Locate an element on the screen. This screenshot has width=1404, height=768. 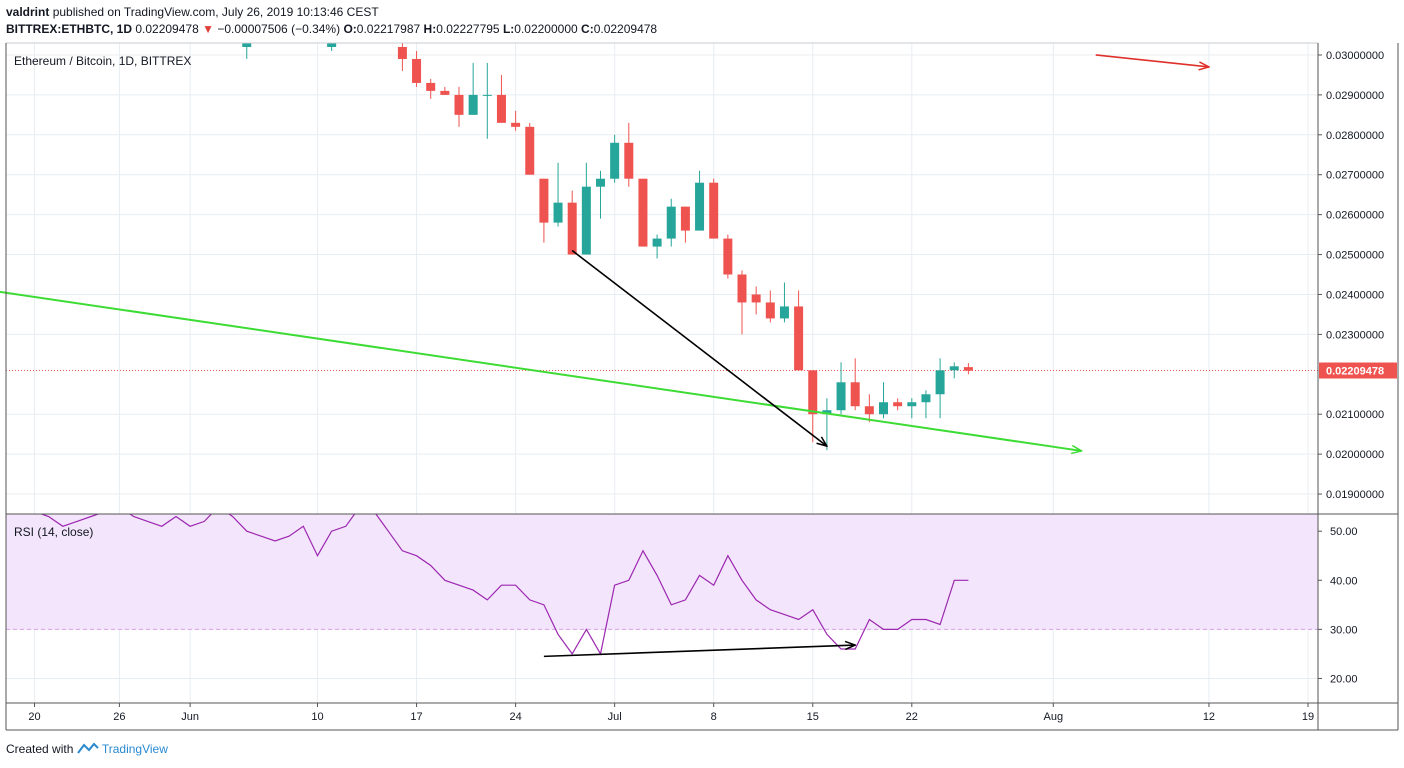
time-tick-label: 26 is located at coordinates (119, 717).